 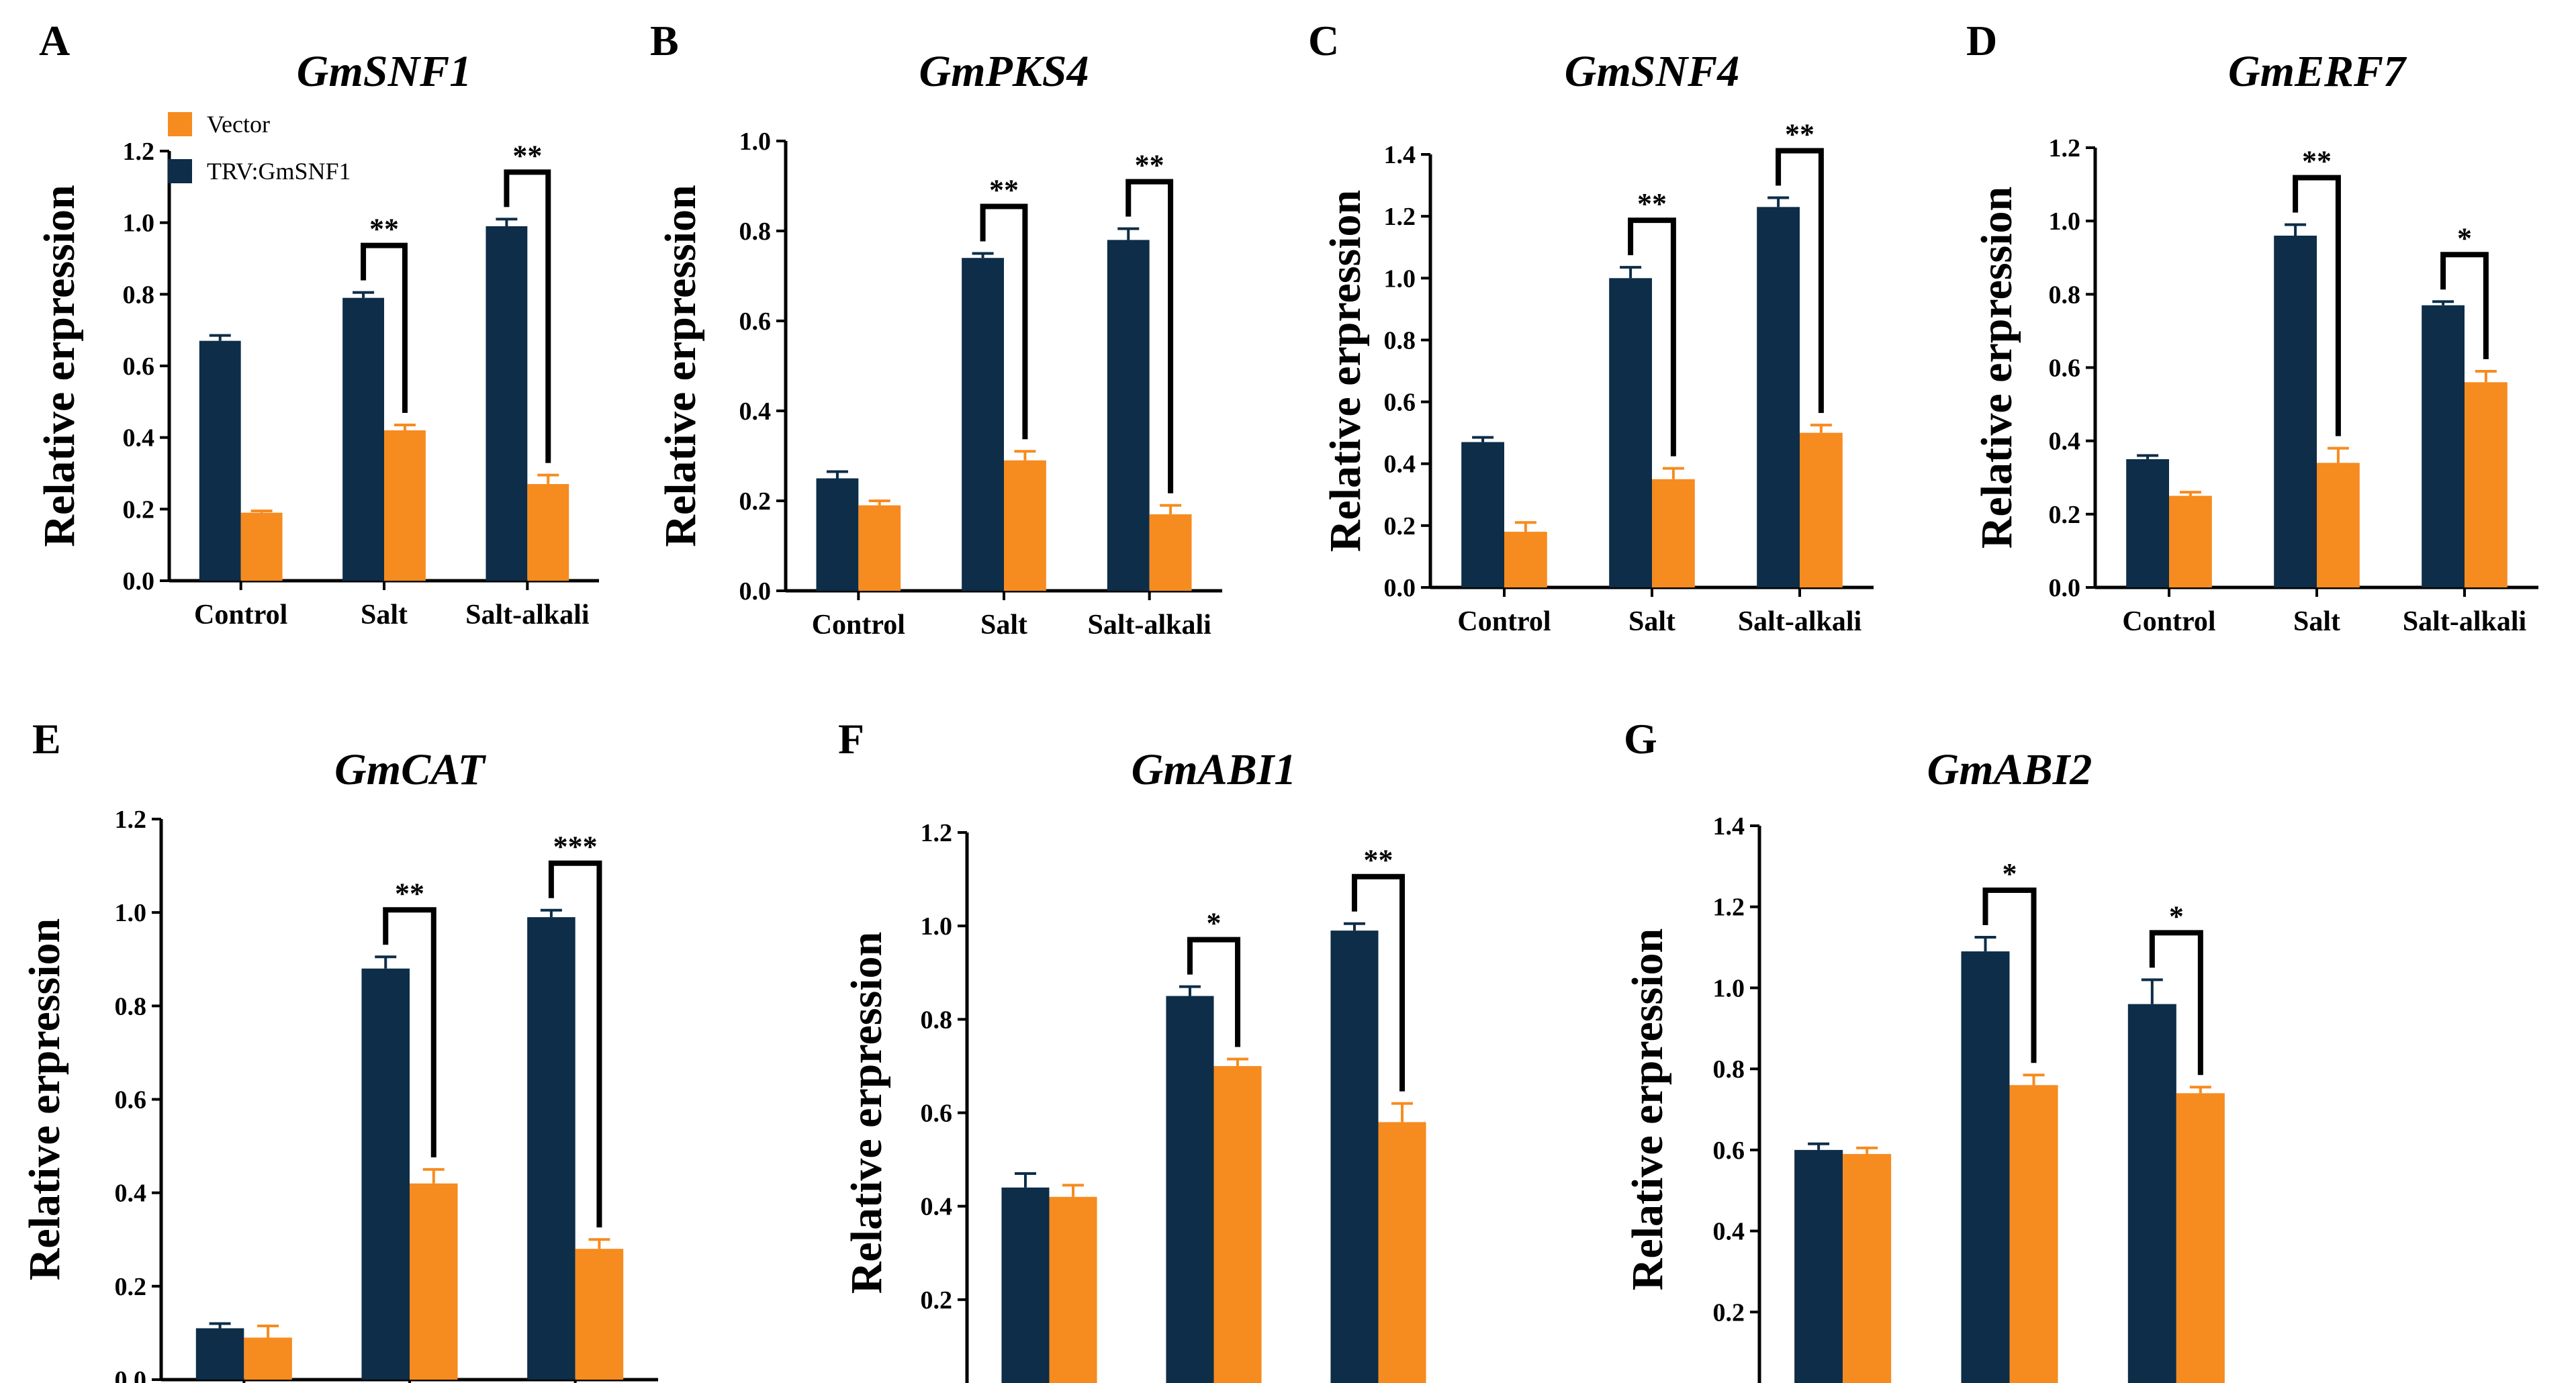 I want to click on panel-title: GmERF7, so click(x=2317, y=71).